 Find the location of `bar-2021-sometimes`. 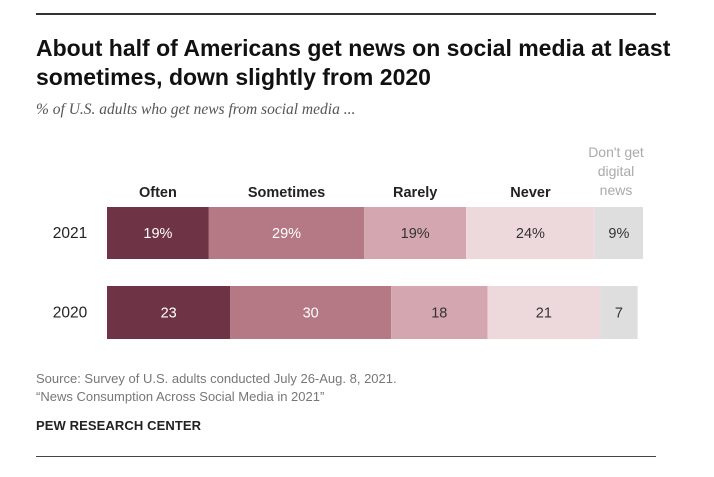

bar-2021-sometimes is located at coordinates (286, 233).